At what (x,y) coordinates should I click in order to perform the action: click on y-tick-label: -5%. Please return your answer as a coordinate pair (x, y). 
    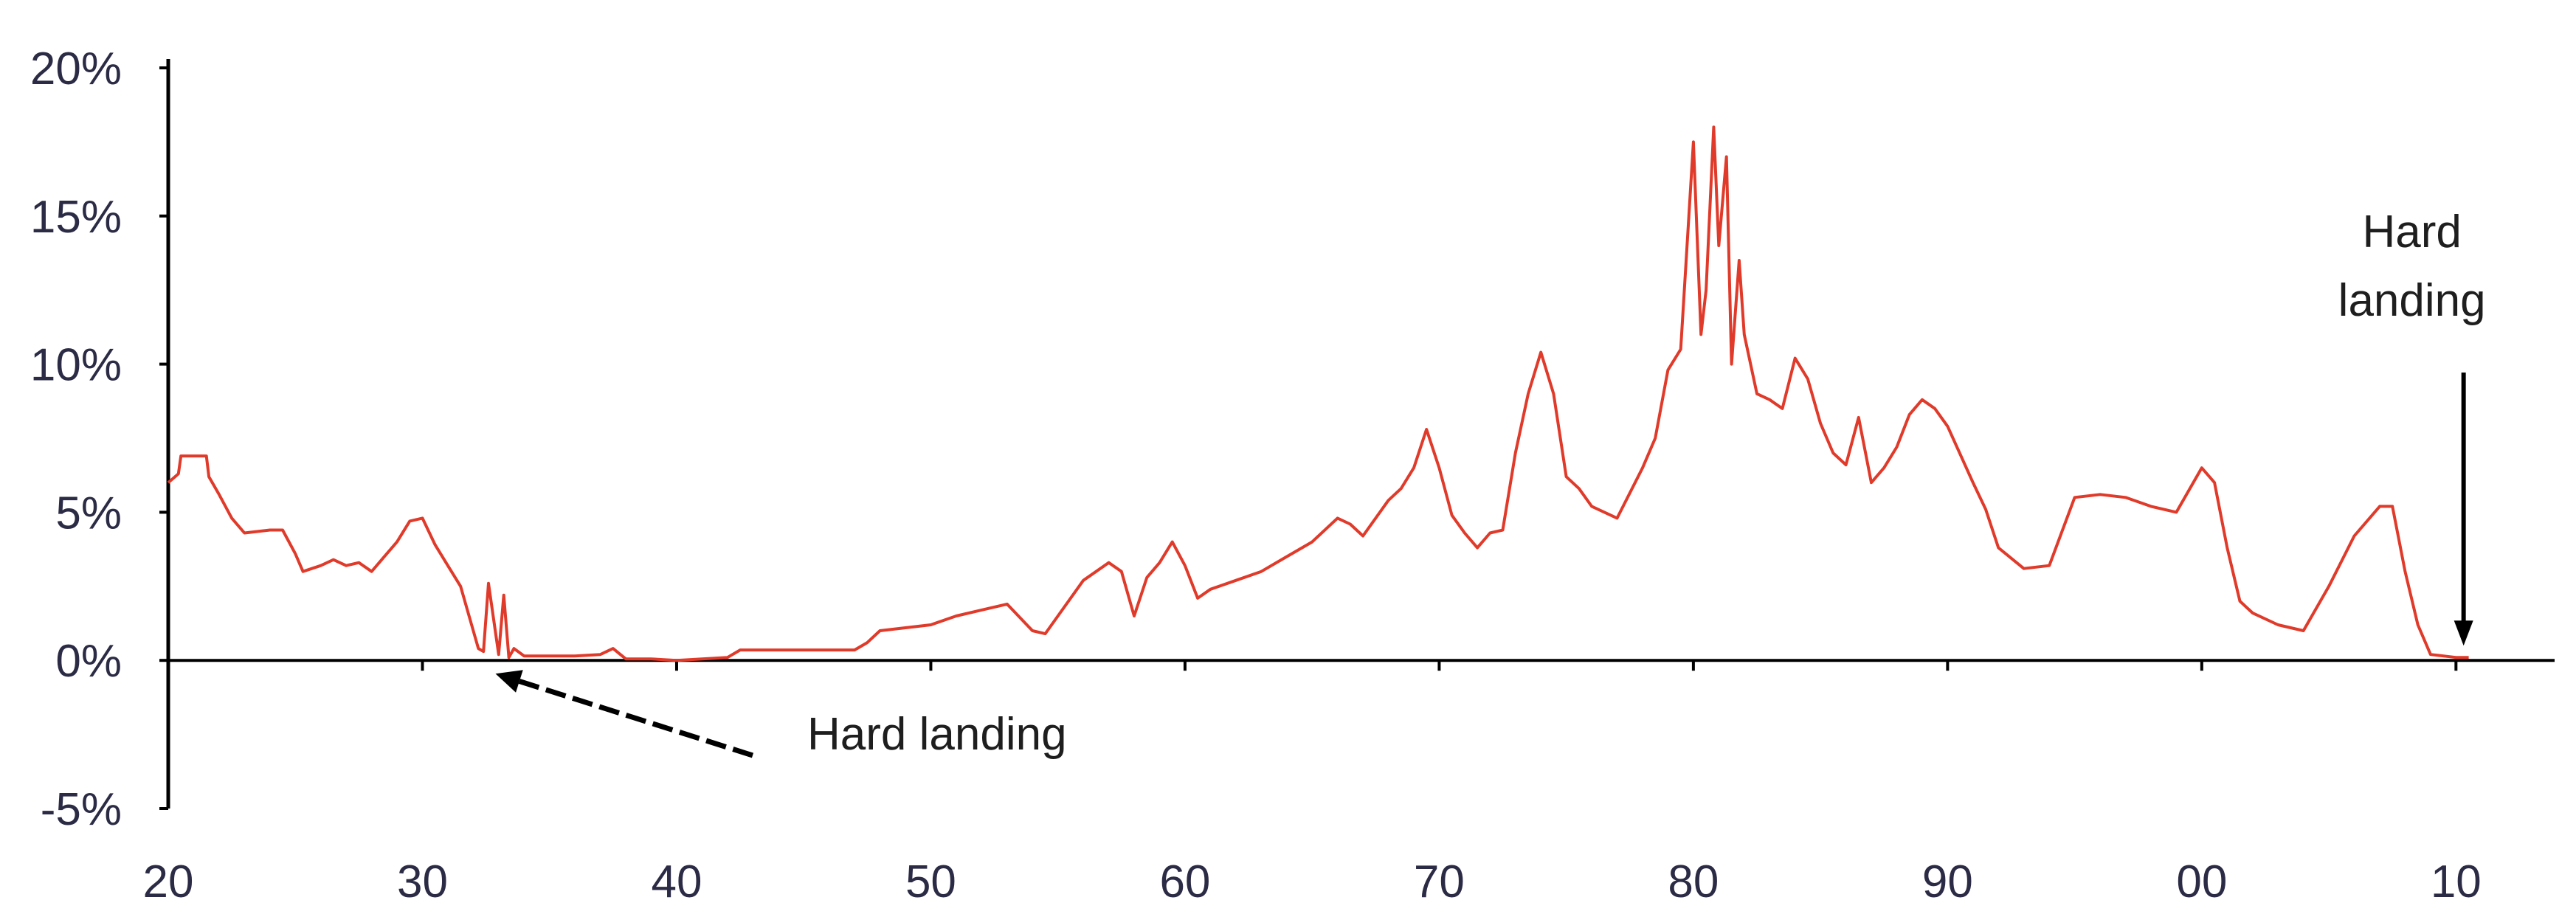
    Looking at the image, I should click on (81, 809).